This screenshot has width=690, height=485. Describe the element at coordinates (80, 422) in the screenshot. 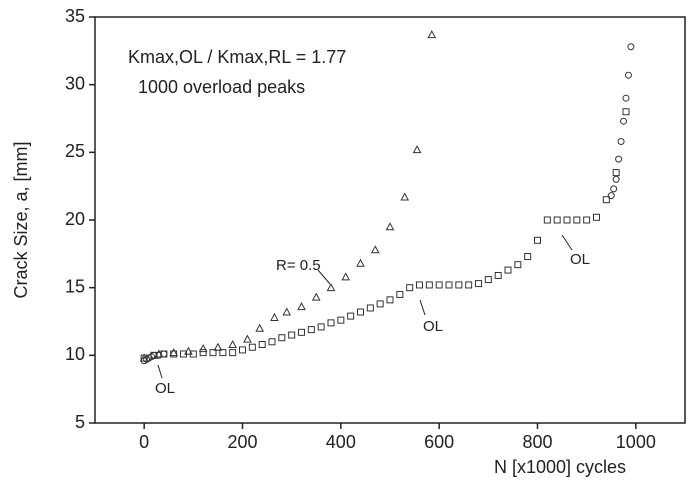

I see `y-tick-label: 5` at that location.